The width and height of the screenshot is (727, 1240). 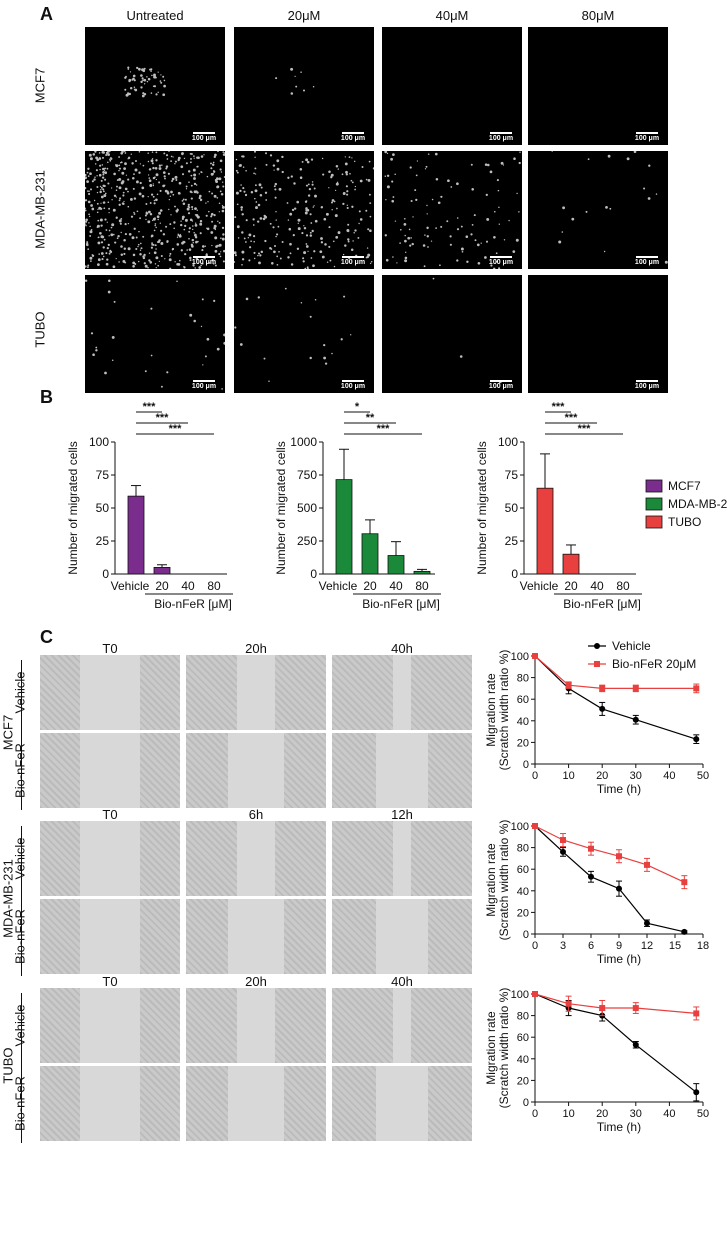 I want to click on x-tick-label: 80, so click(x=214, y=586).